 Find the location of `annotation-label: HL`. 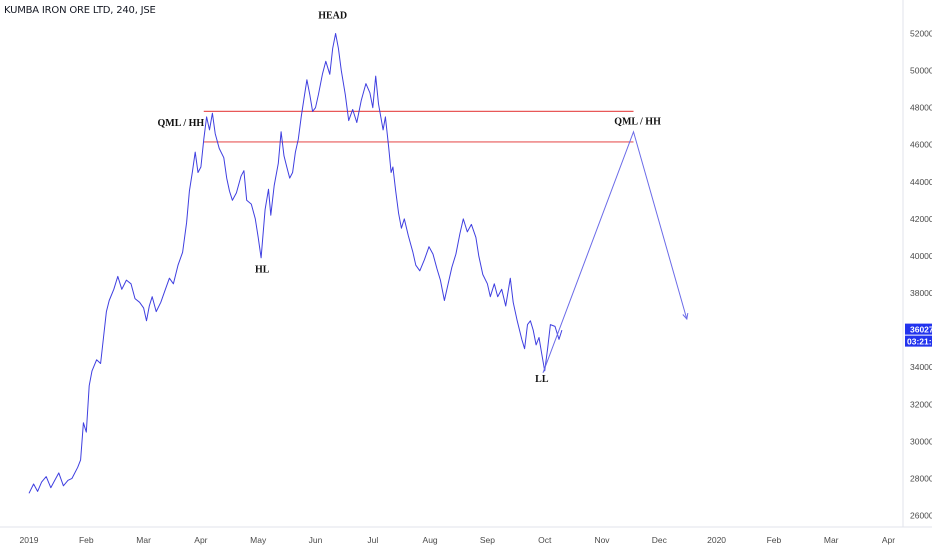

annotation-label: HL is located at coordinates (262, 270).